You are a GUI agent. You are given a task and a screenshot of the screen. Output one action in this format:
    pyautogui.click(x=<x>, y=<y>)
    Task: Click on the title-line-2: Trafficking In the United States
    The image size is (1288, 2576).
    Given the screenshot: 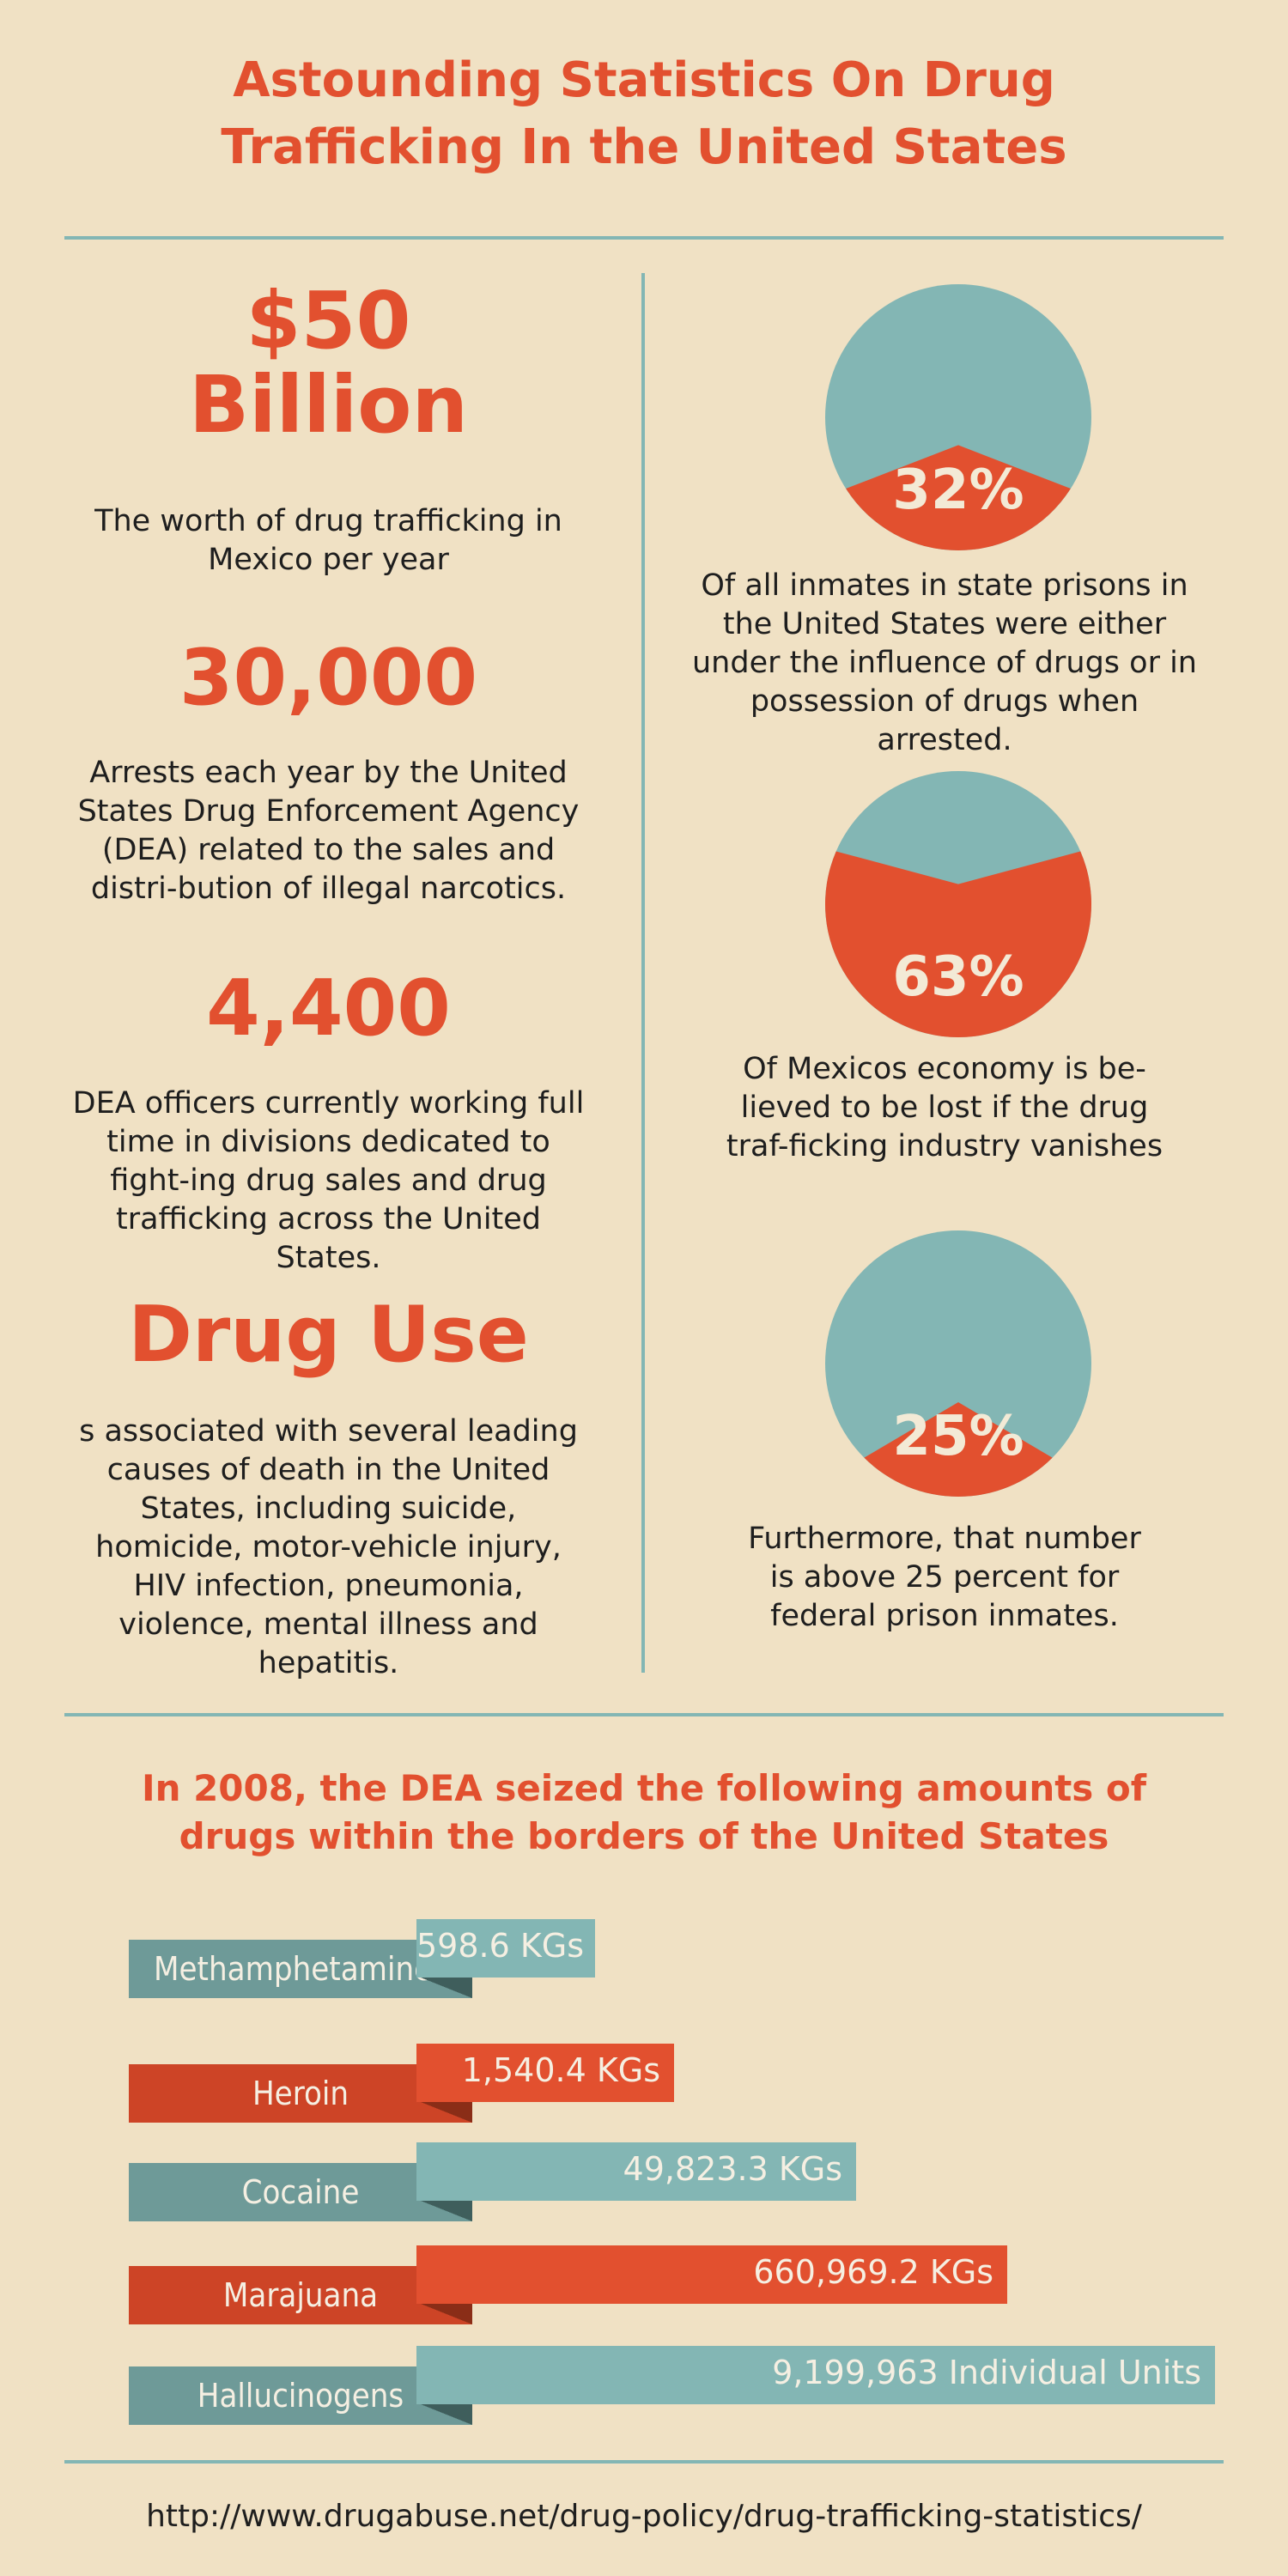 What is the action you would take?
    pyautogui.click(x=644, y=147)
    